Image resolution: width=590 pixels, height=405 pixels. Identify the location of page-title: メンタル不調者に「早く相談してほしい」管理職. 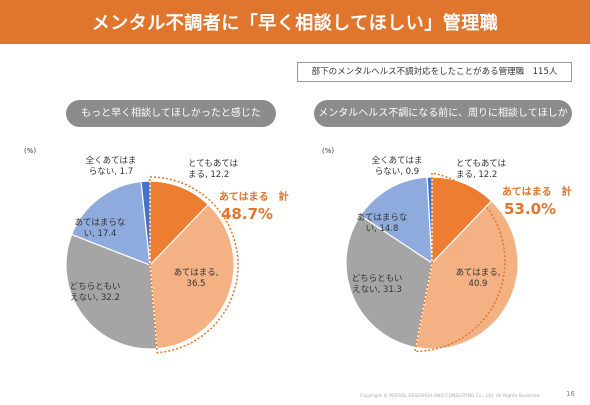
(295, 23).